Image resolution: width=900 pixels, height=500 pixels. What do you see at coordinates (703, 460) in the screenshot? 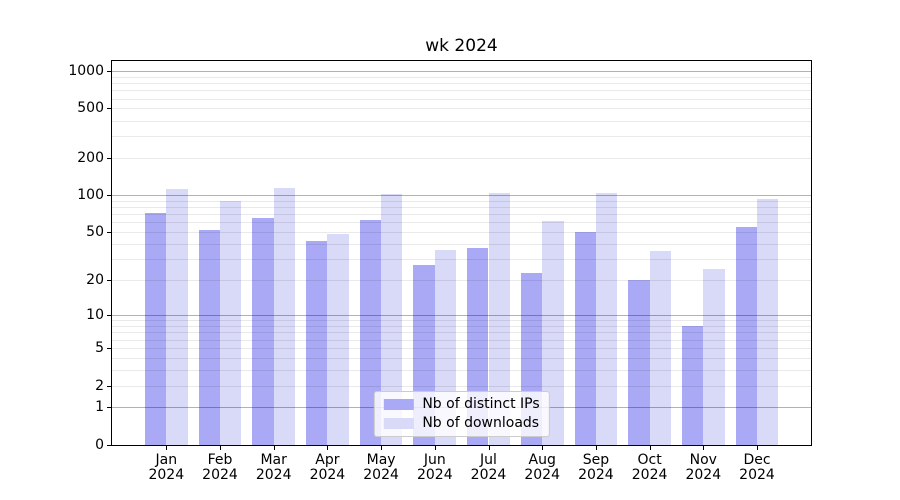
I see `x-tick-label-month: Nov` at bounding box center [703, 460].